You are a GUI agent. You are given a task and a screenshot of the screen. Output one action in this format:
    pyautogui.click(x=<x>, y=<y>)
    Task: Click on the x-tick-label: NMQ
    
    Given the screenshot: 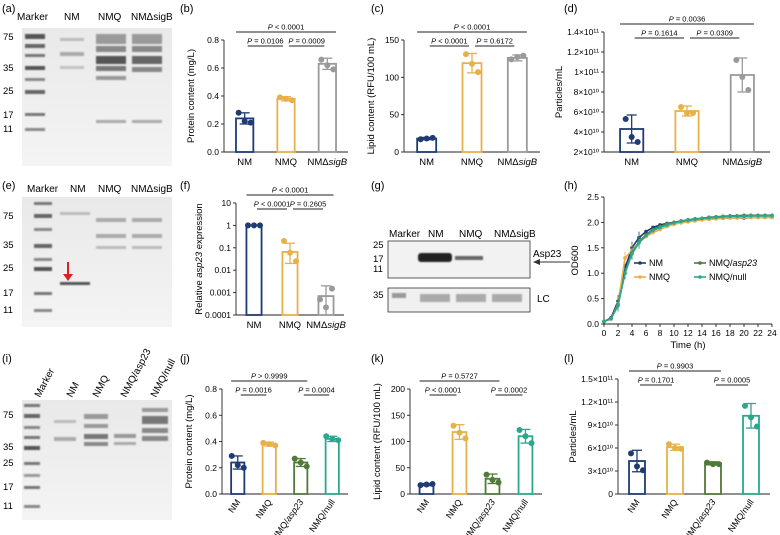 What is the action you would take?
    pyautogui.click(x=286, y=162)
    